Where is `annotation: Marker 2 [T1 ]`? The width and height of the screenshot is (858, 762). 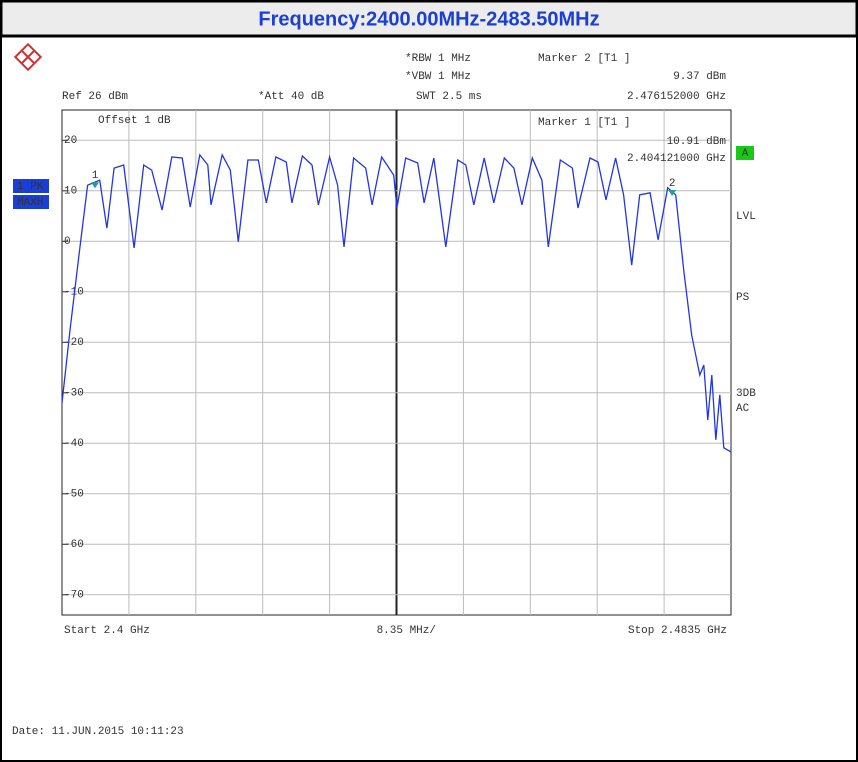 annotation: Marker 2 [T1 ] is located at coordinates (584, 59).